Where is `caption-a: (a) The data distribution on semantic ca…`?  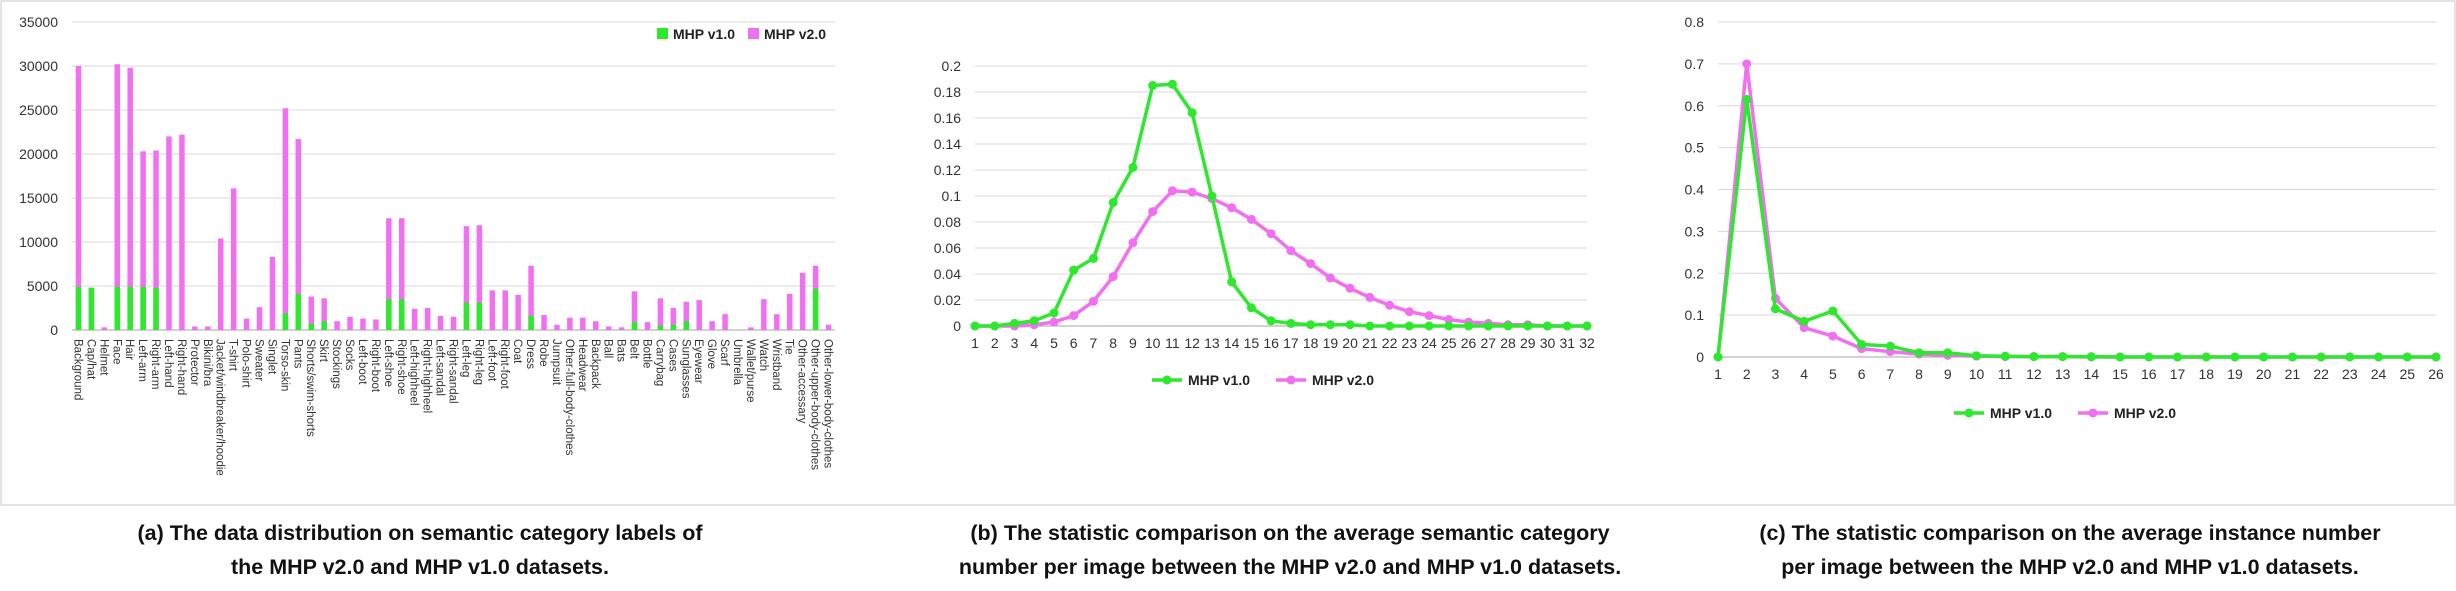 caption-a: (a) The data distribution on semantic ca… is located at coordinates (420, 550).